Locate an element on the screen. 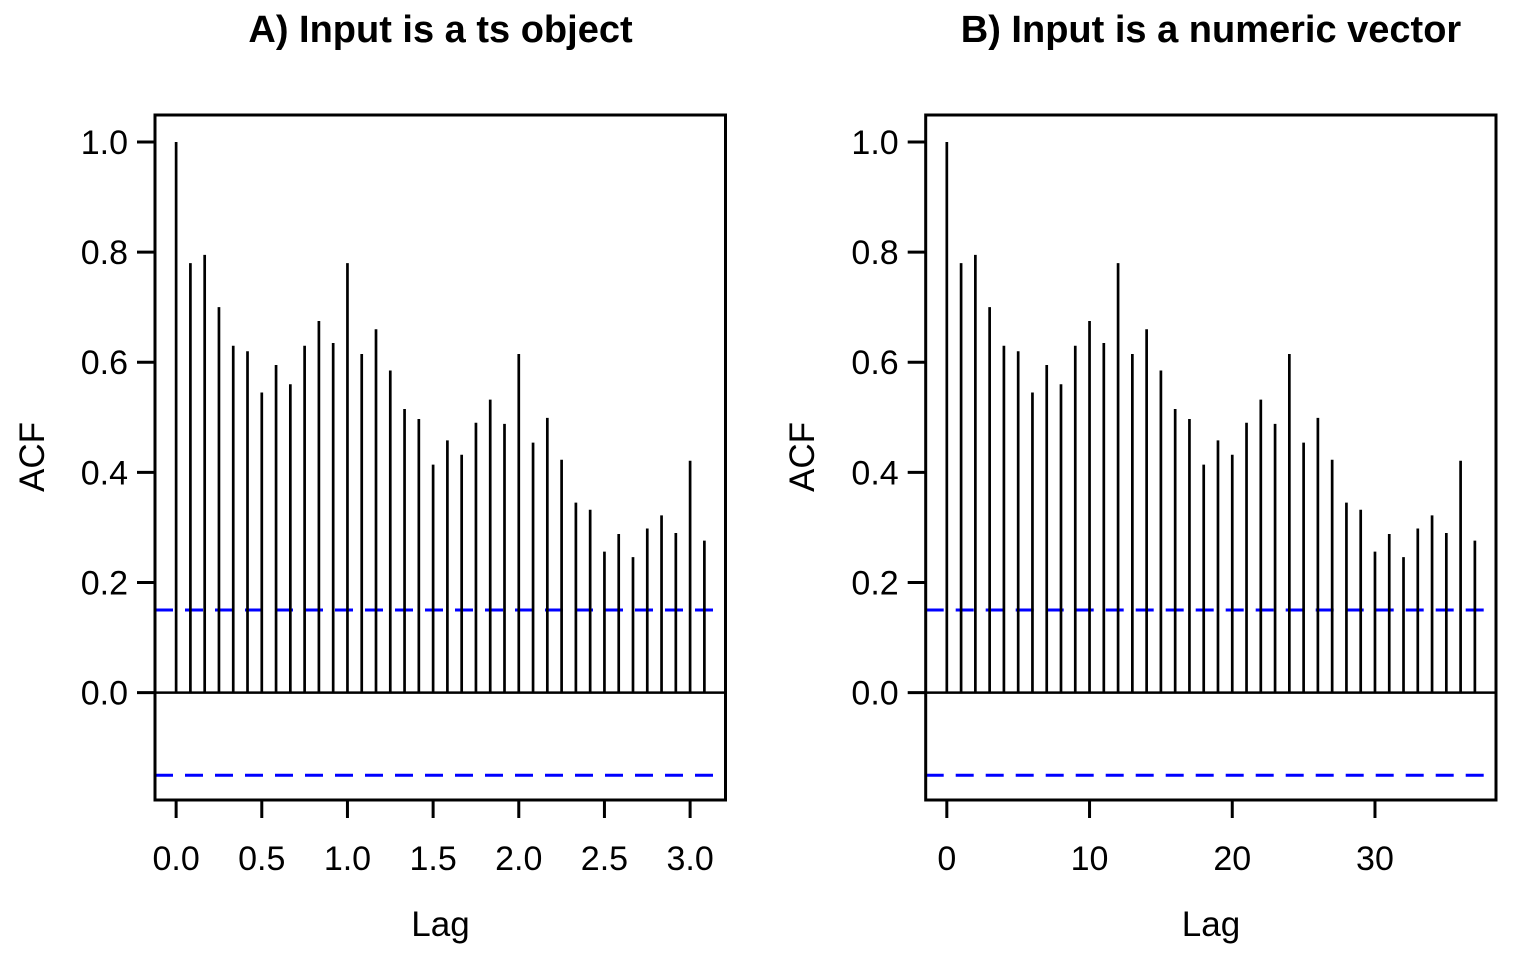 The image size is (1536, 960). y-tick-label-a: 0.0 is located at coordinates (104, 694).